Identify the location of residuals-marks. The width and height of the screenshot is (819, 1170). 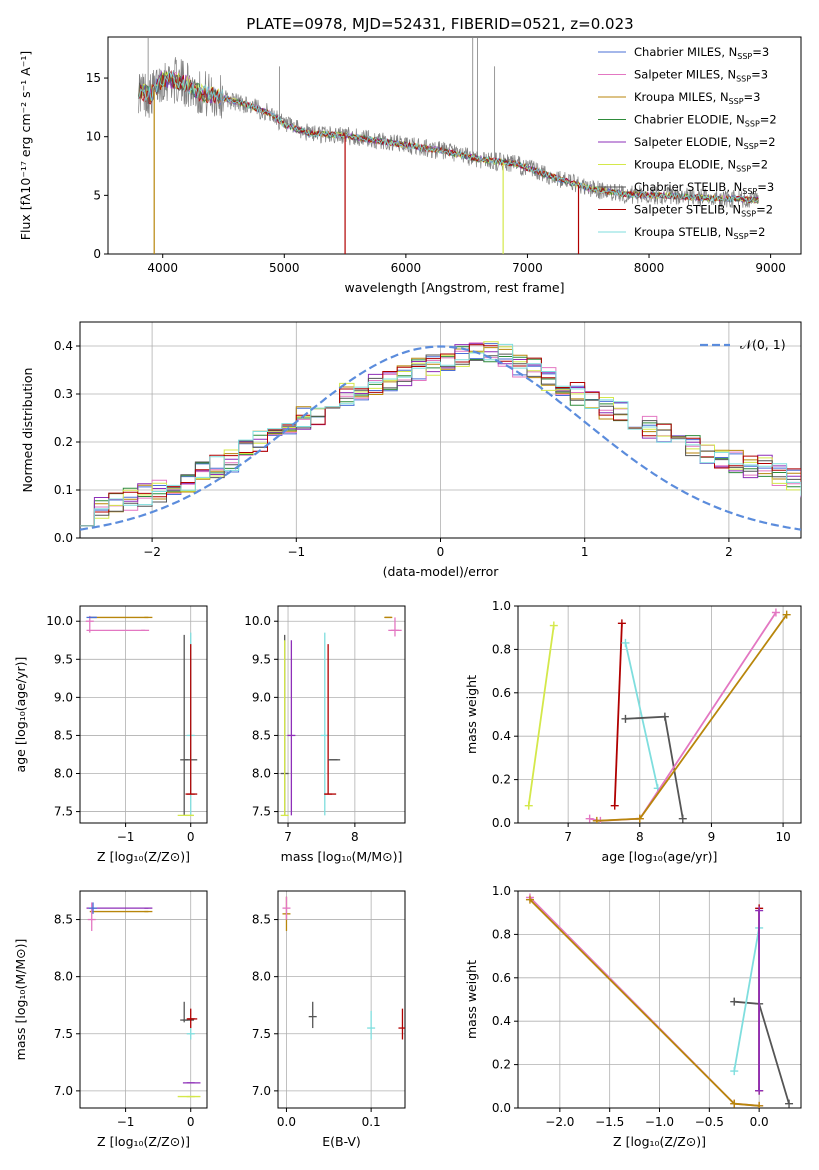
(440, 436).